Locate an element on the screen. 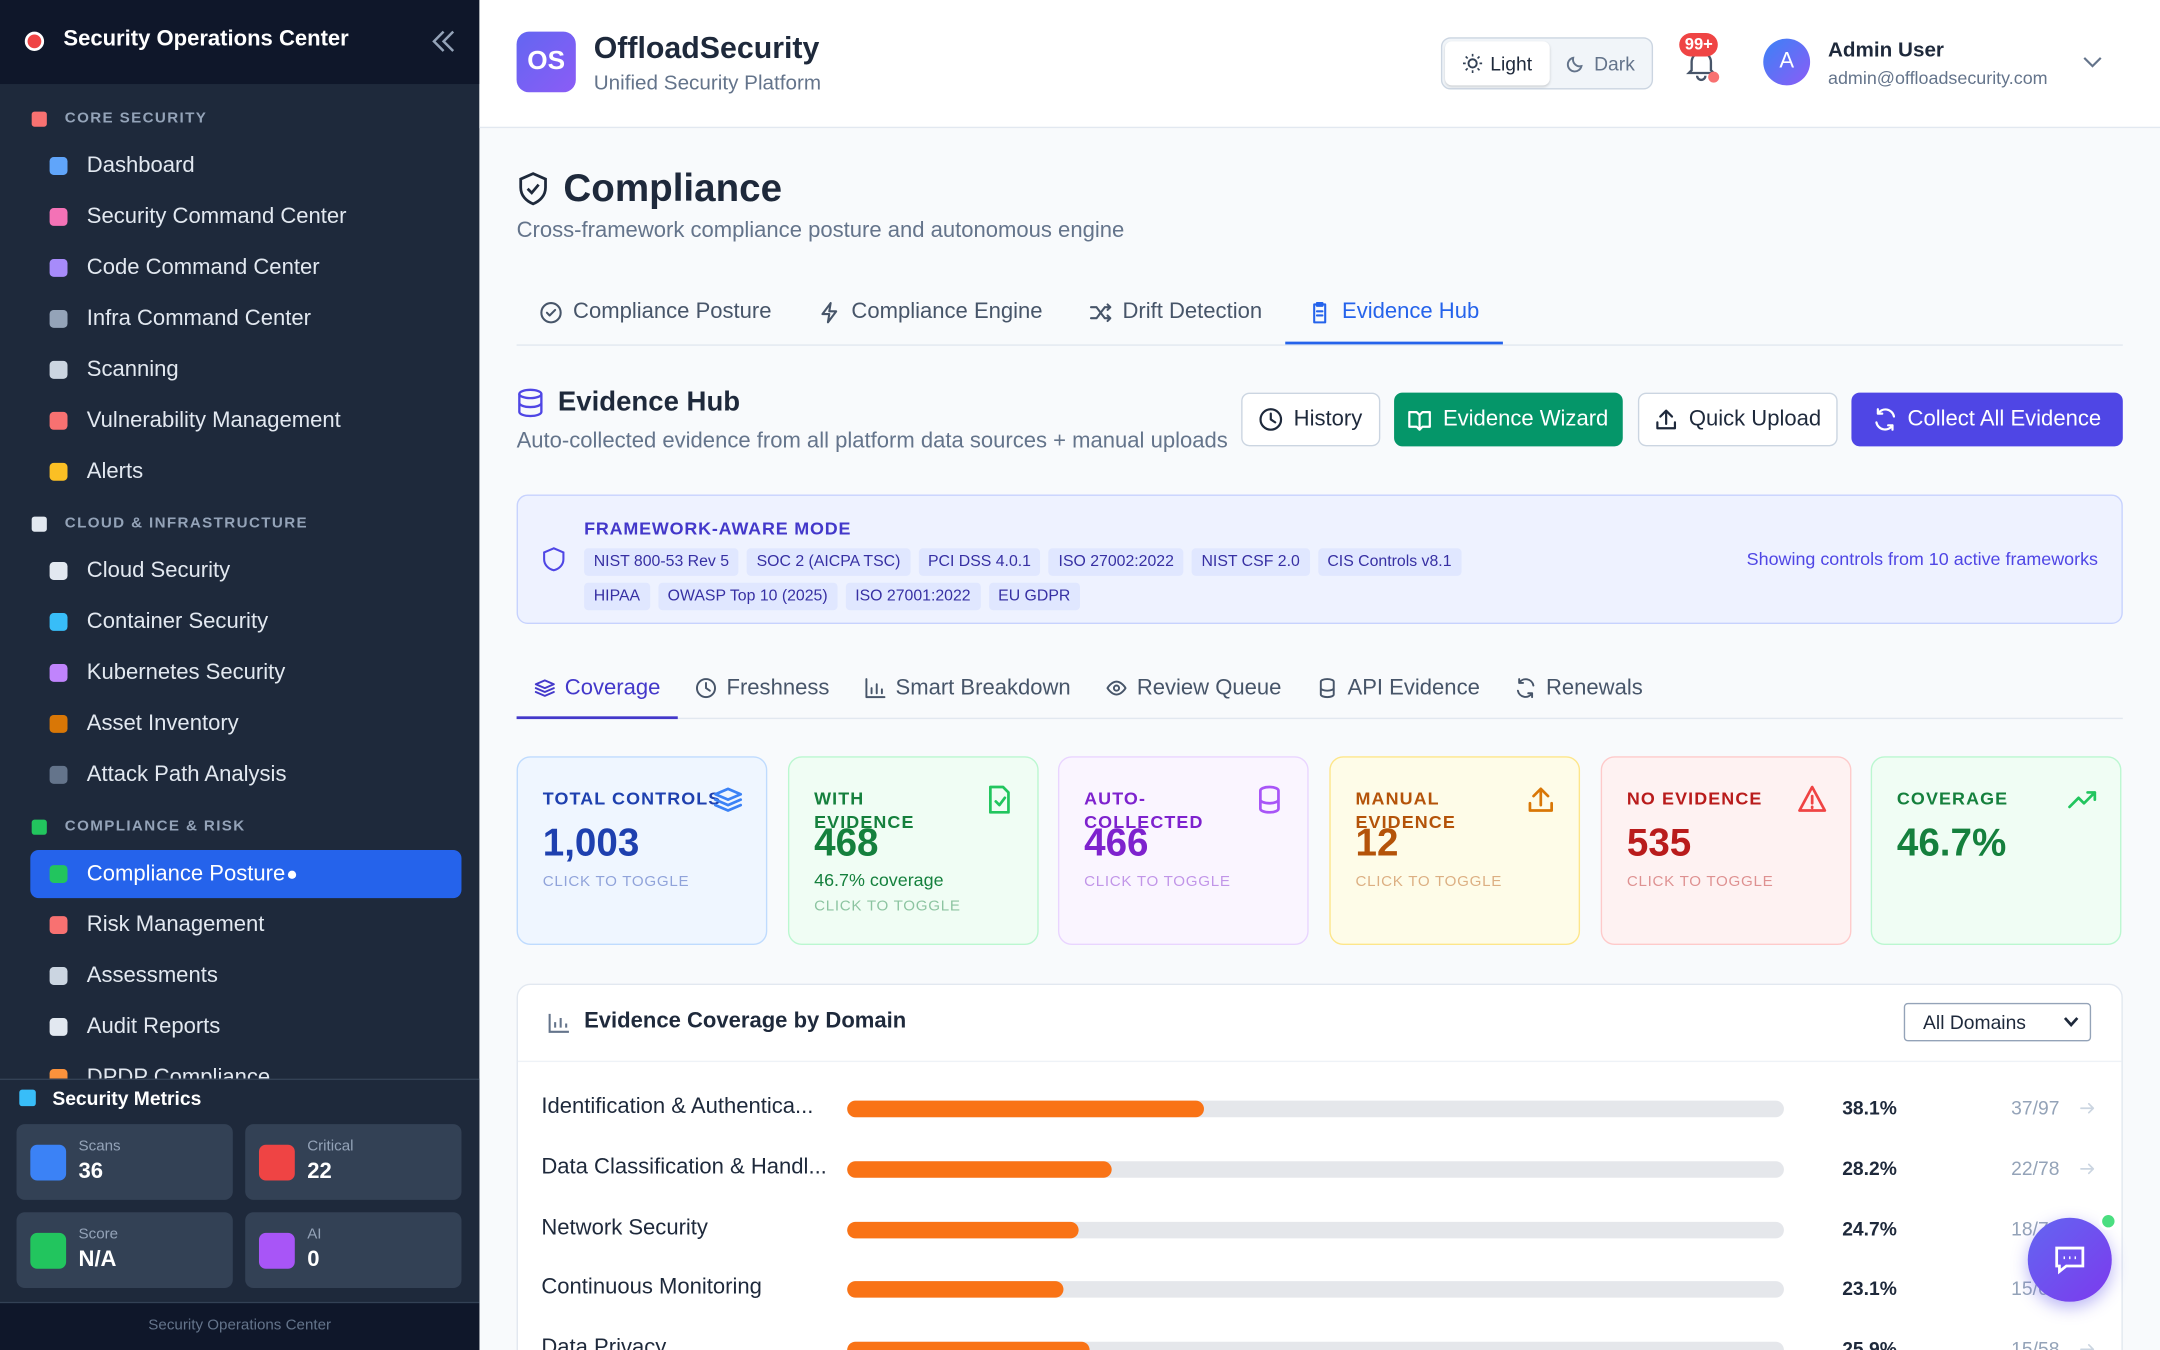 This screenshot has width=2160, height=1350. domain-track is located at coordinates (1315, 1229).